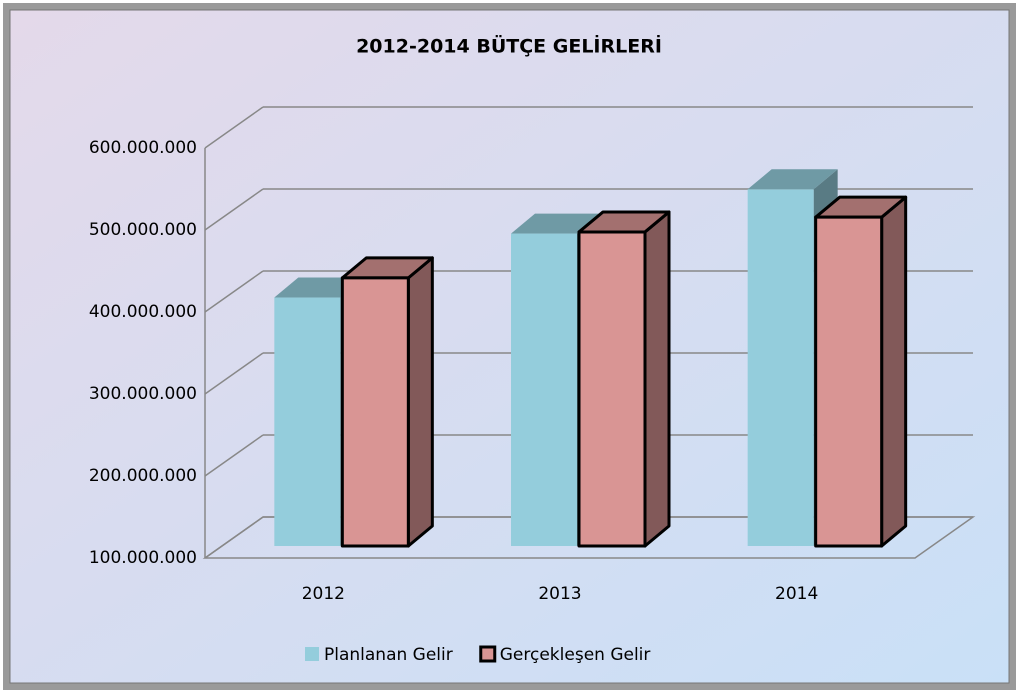 The image size is (1019, 697). What do you see at coordinates (796, 594) in the screenshot?
I see `x-tick-label: 2014` at bounding box center [796, 594].